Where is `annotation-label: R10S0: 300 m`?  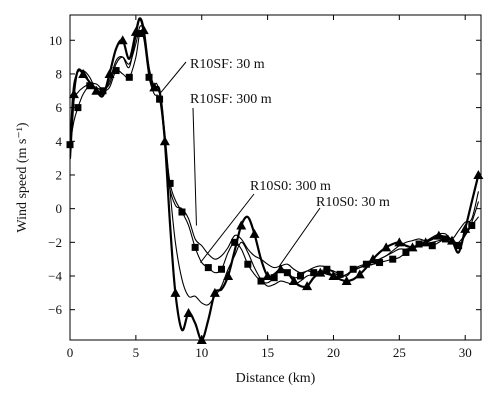 annotation-label: R10S0: 300 m is located at coordinates (290, 186).